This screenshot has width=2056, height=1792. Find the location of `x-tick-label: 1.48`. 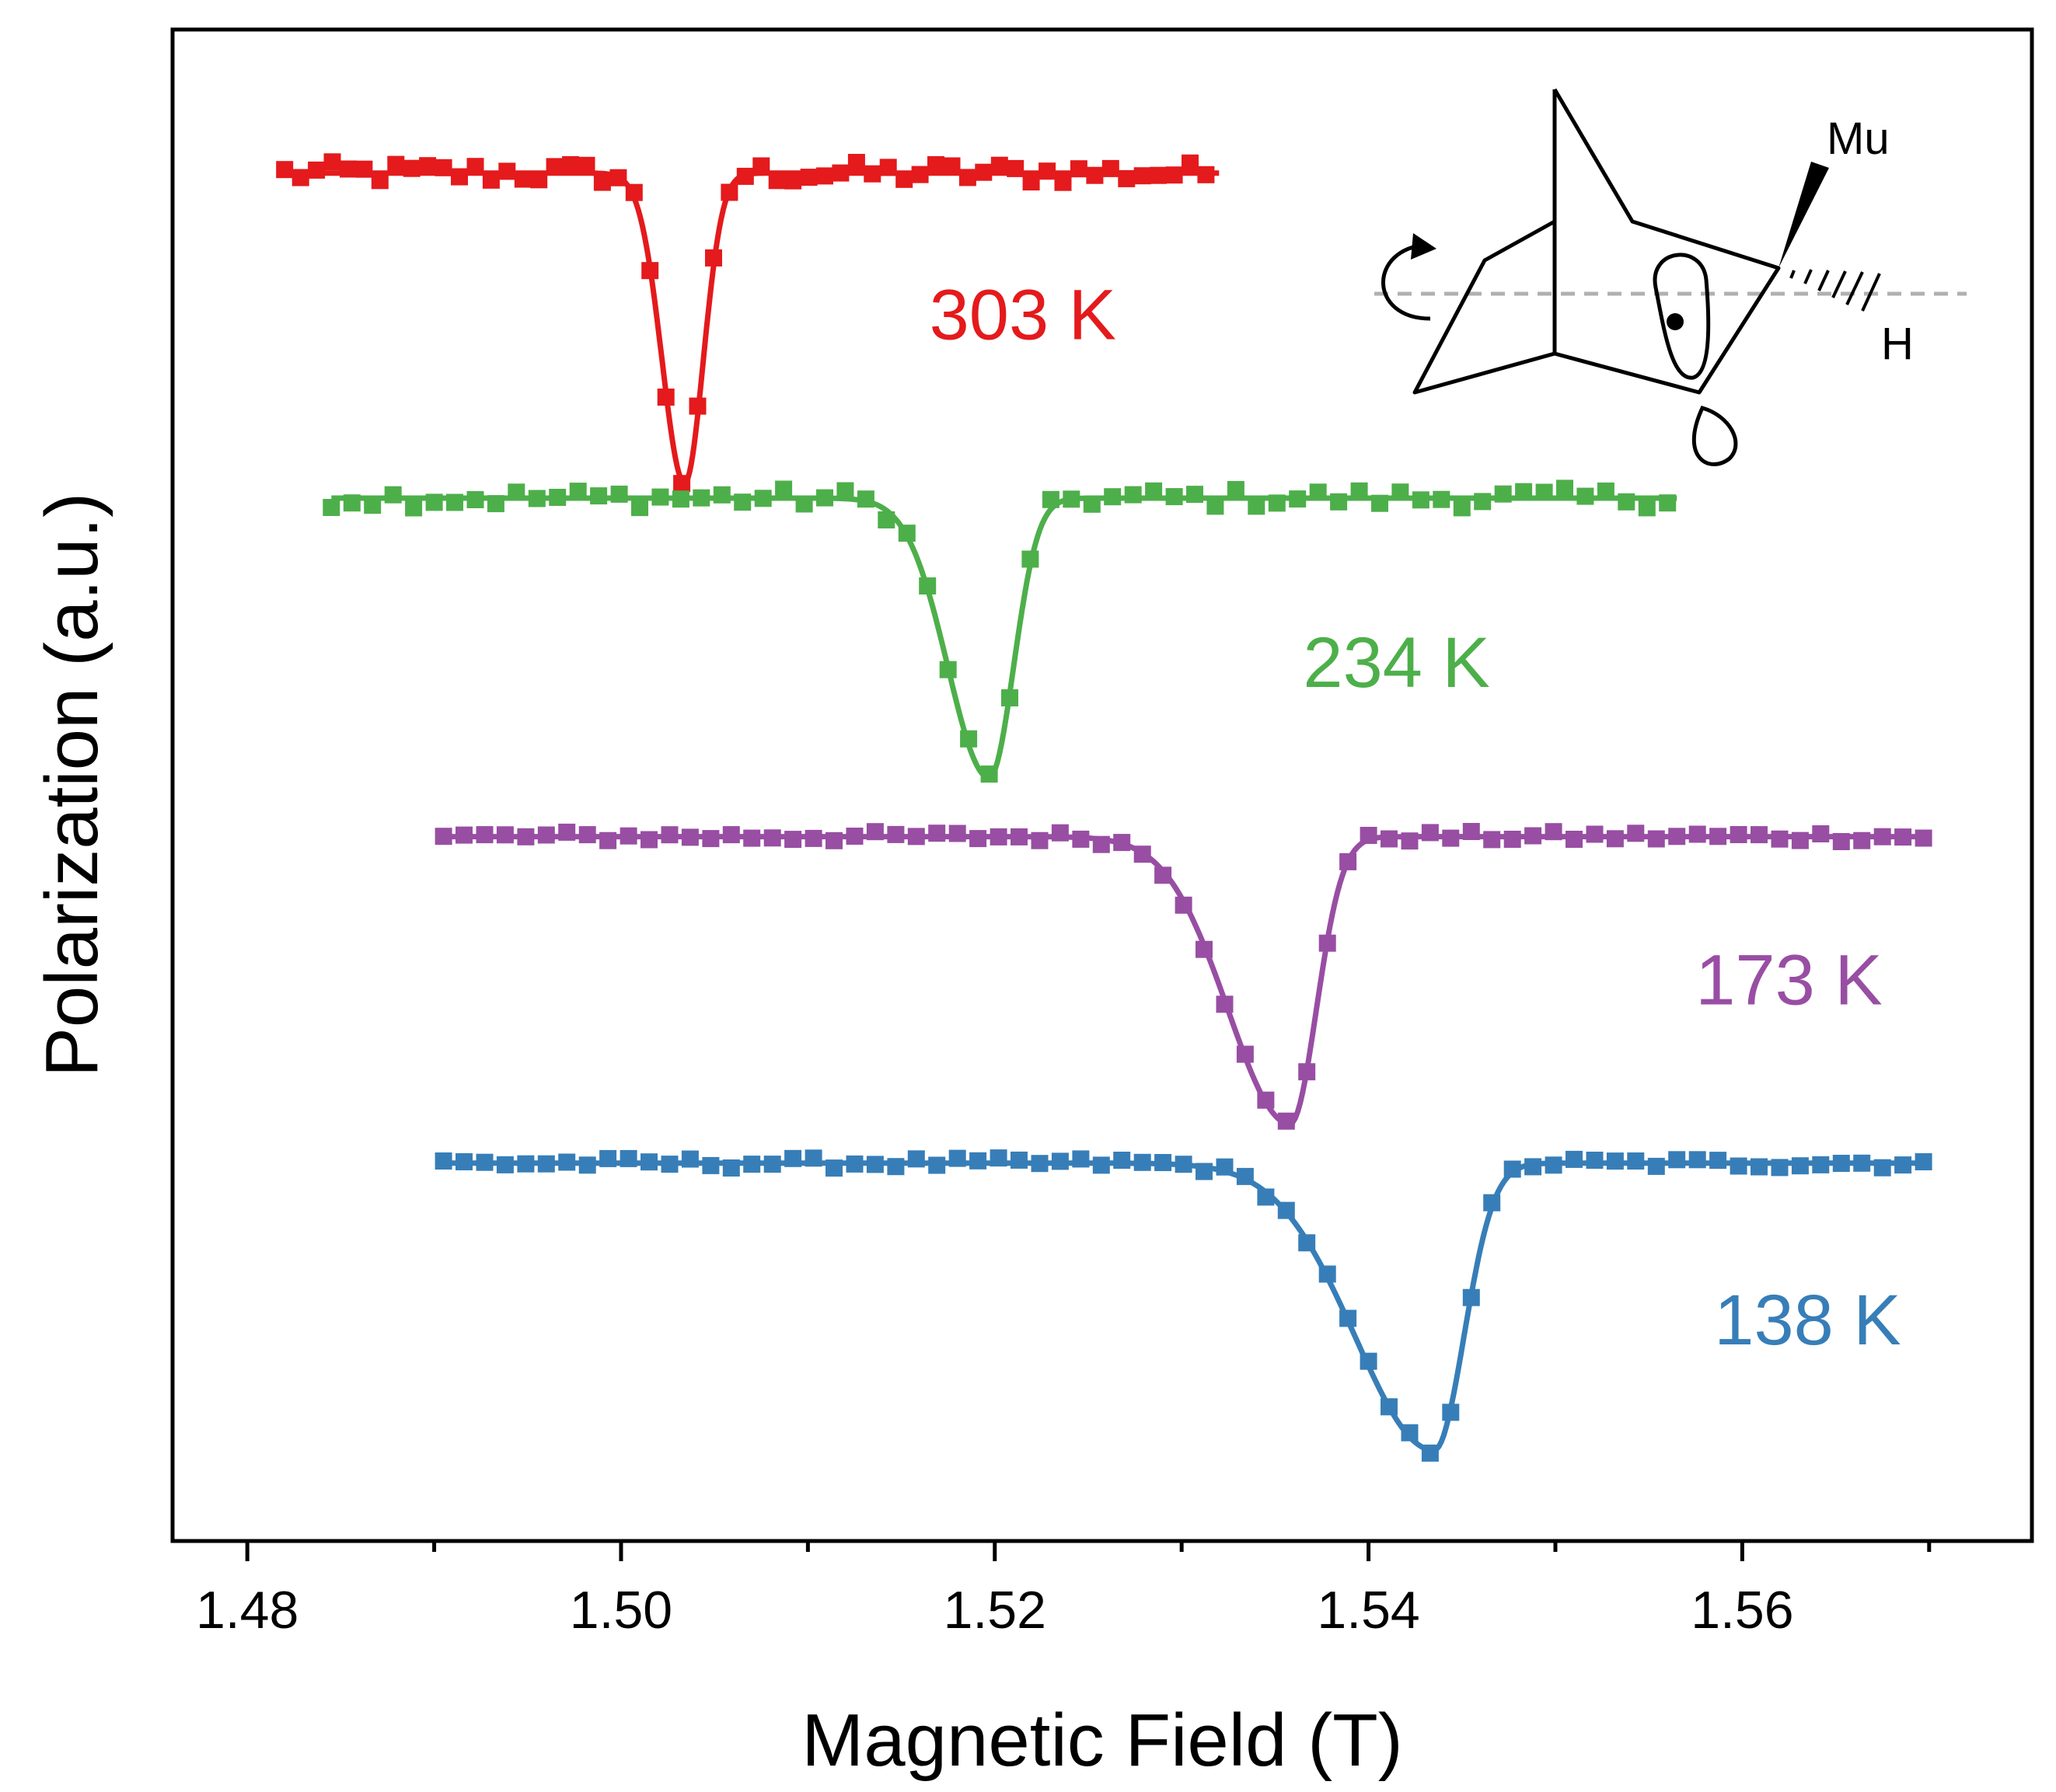

x-tick-label: 1.48 is located at coordinates (247, 1611).